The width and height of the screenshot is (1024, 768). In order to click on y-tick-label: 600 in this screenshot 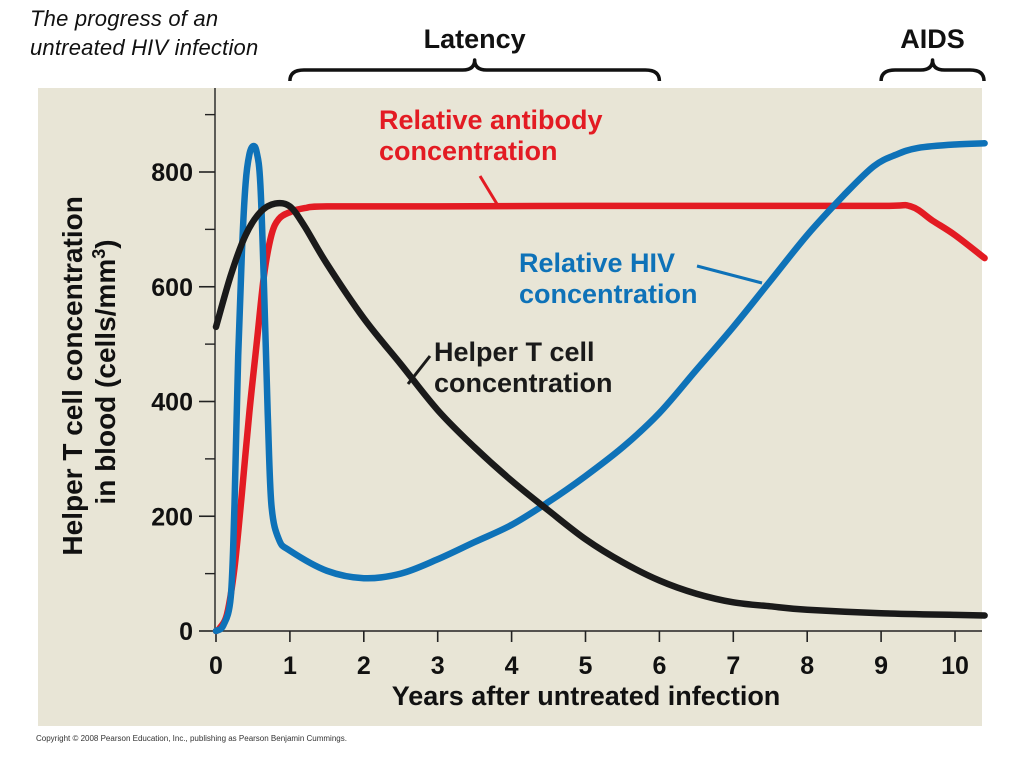, I will do `click(172, 288)`.